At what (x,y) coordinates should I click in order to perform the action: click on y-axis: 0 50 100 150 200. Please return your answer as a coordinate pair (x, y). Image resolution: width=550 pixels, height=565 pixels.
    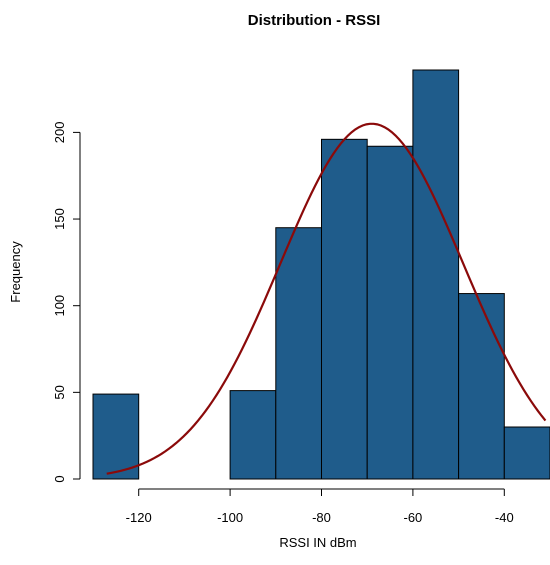
    Looking at the image, I should click on (66, 302).